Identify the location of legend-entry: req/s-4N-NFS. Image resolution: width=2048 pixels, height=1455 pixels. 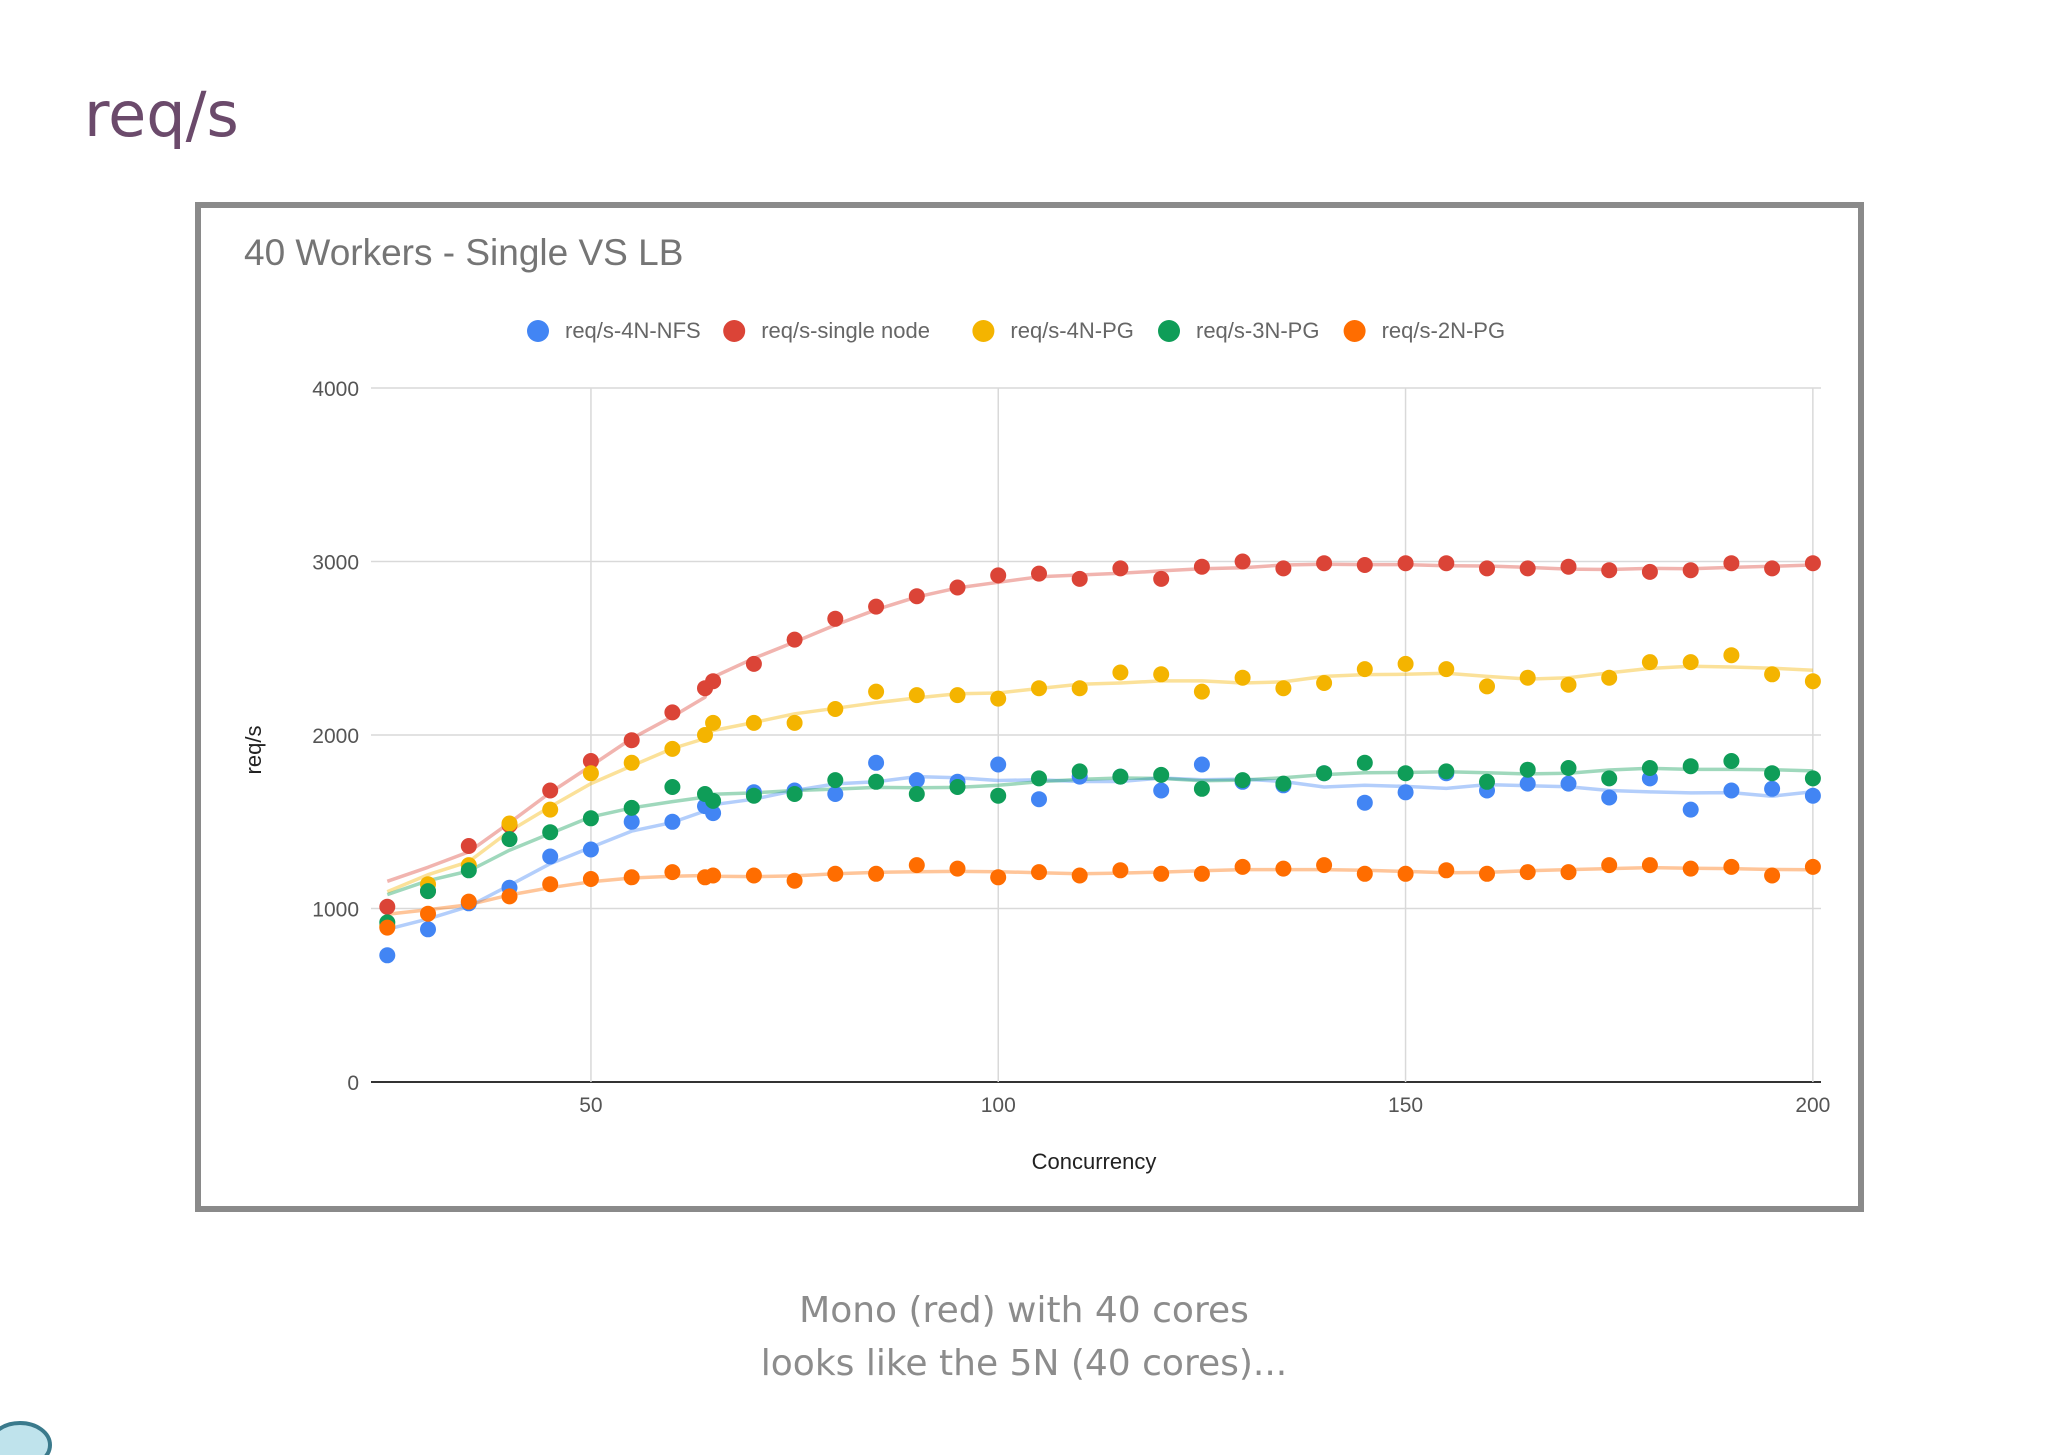
(633, 330).